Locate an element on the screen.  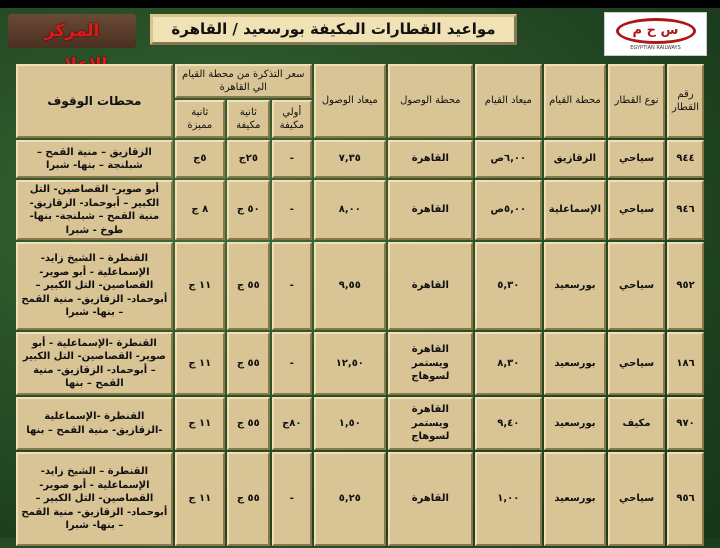
cell-dep-station: الإسماعلية is located at coordinates (575, 210).